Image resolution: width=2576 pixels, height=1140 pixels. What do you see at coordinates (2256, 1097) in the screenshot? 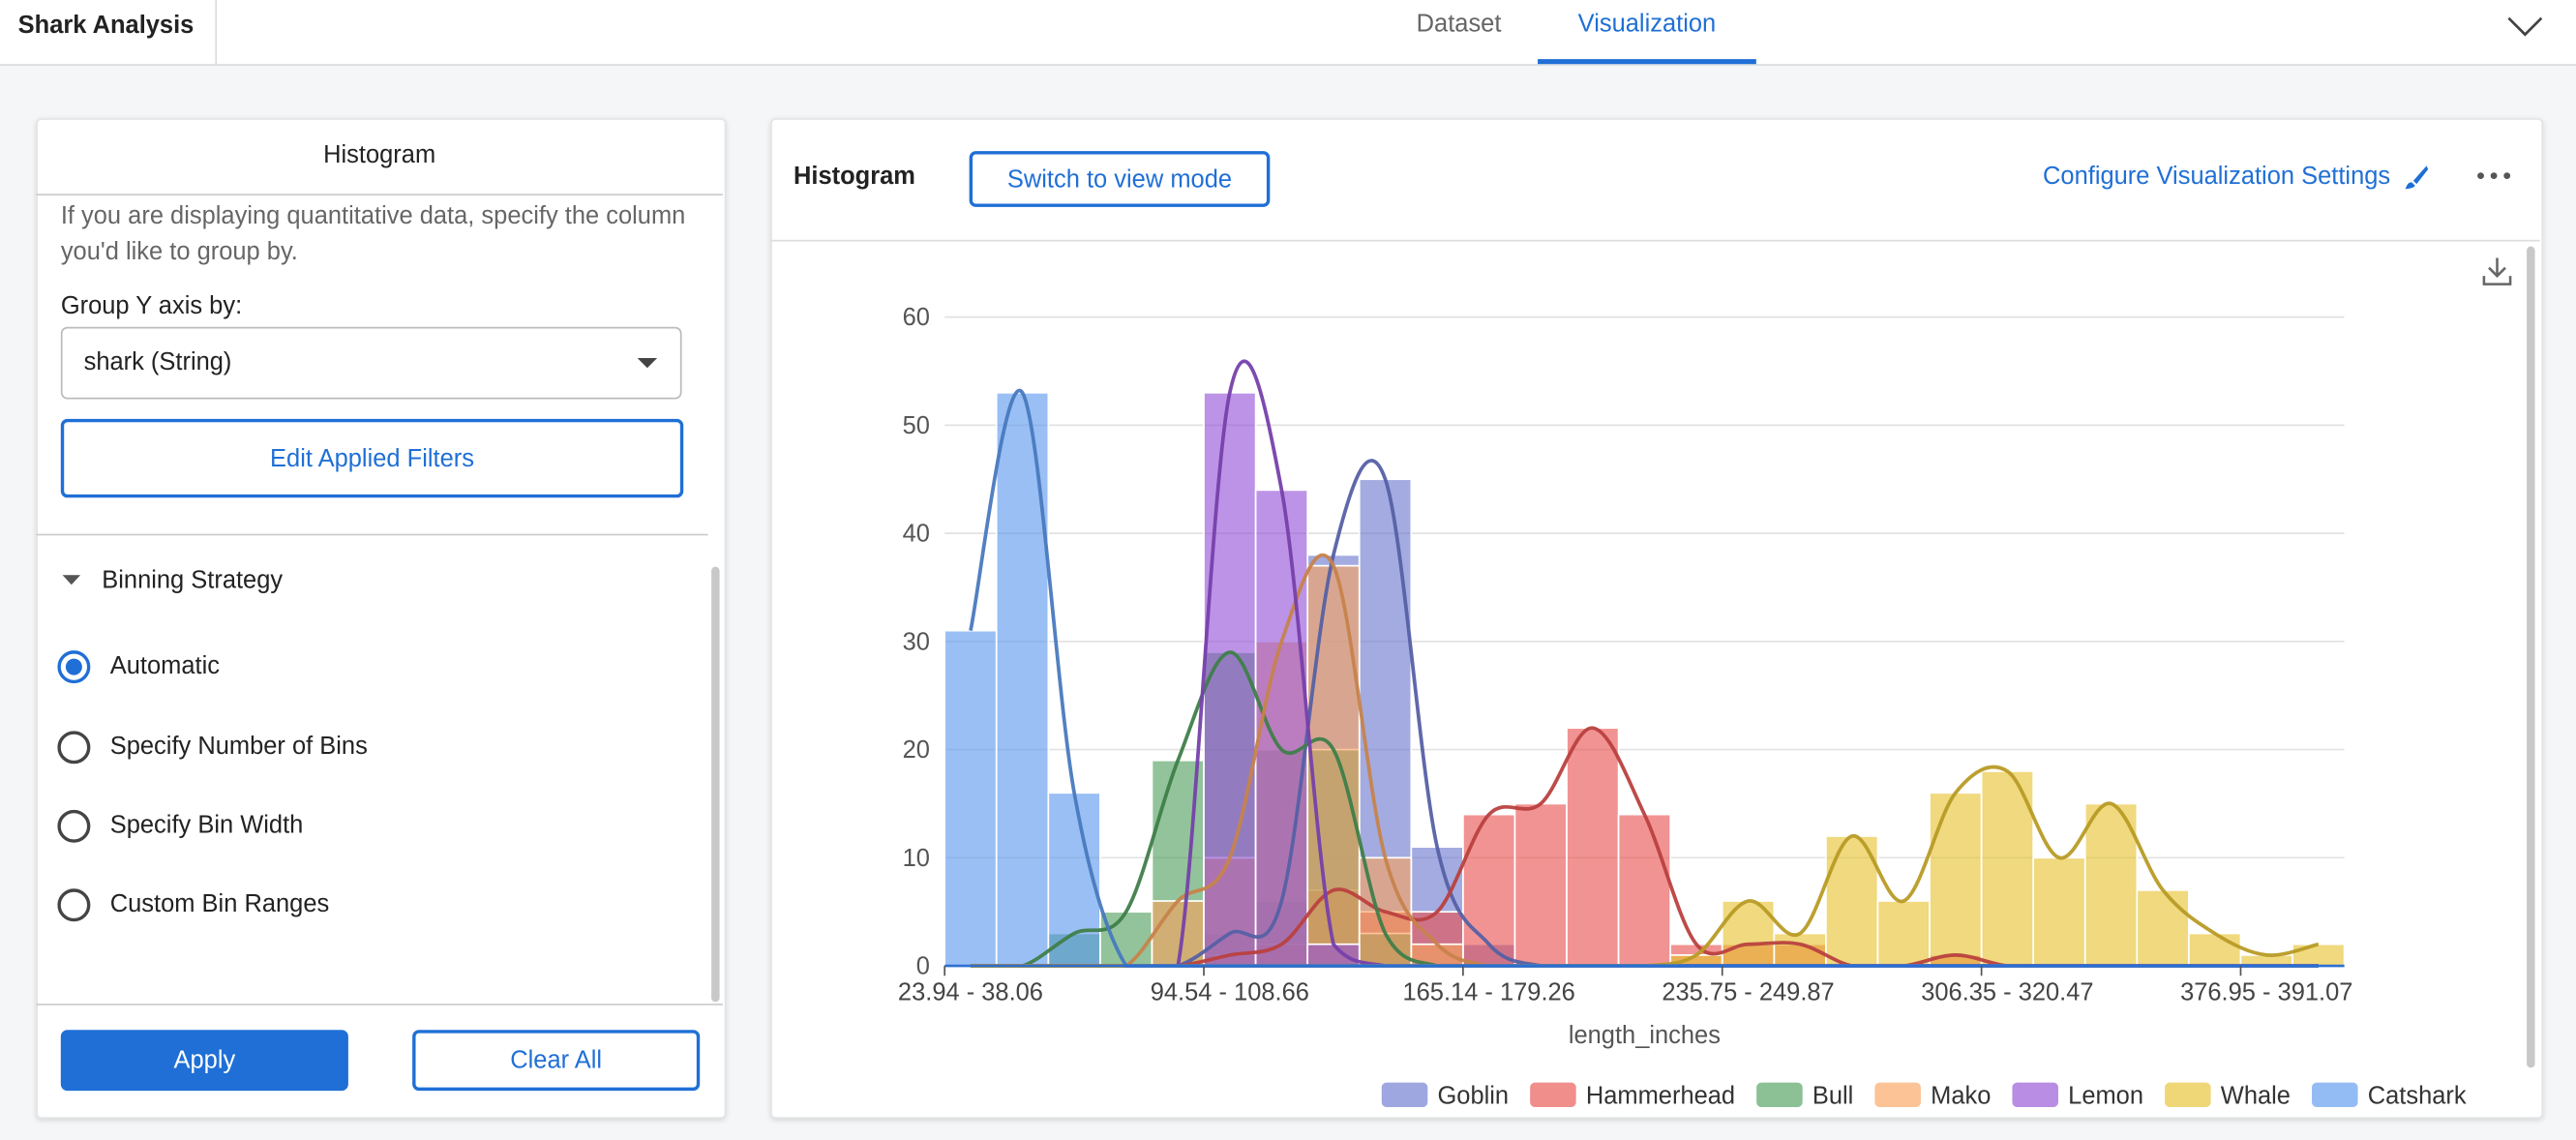
I see `legend-label: Whale` at bounding box center [2256, 1097].